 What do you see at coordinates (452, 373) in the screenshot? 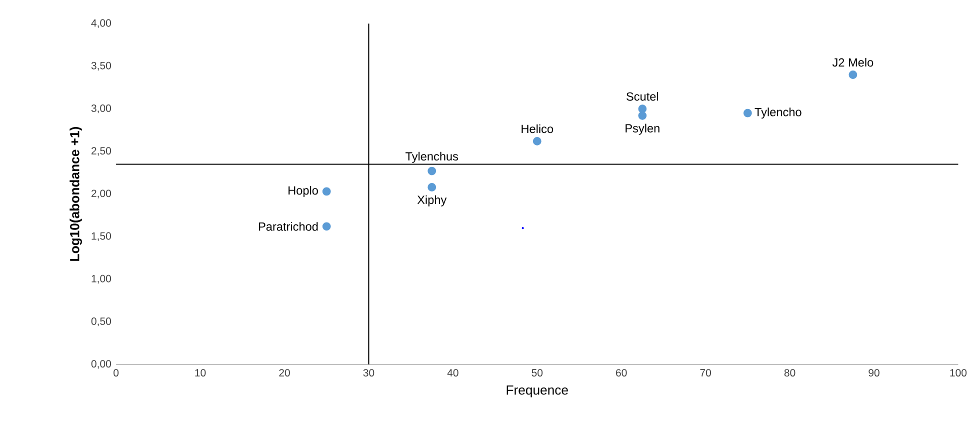
I see `x-tick-label: 40` at bounding box center [452, 373].